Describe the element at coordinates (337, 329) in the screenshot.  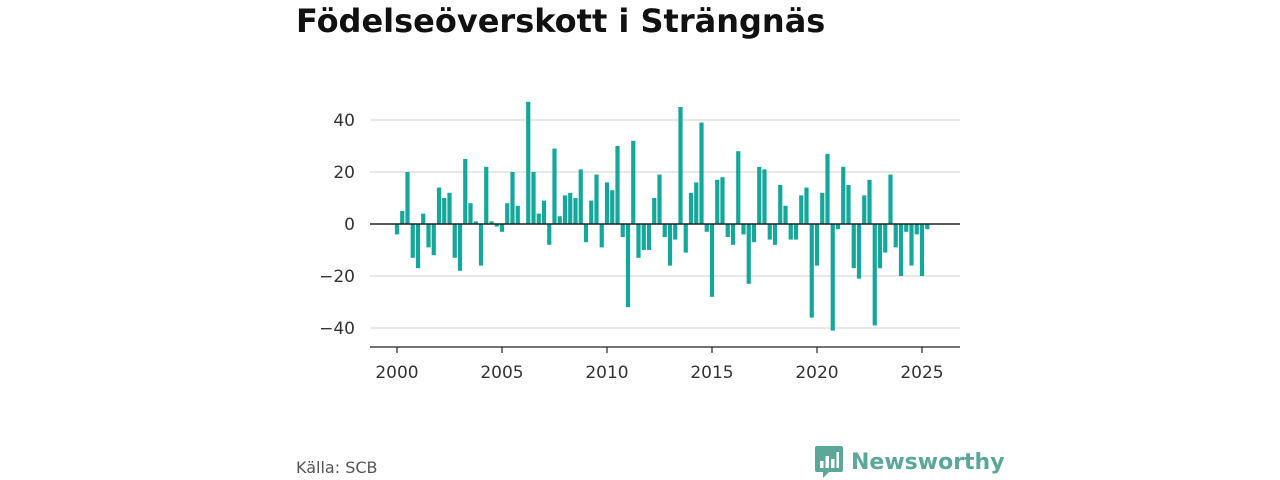
I see `y-tick-label: −40` at that location.